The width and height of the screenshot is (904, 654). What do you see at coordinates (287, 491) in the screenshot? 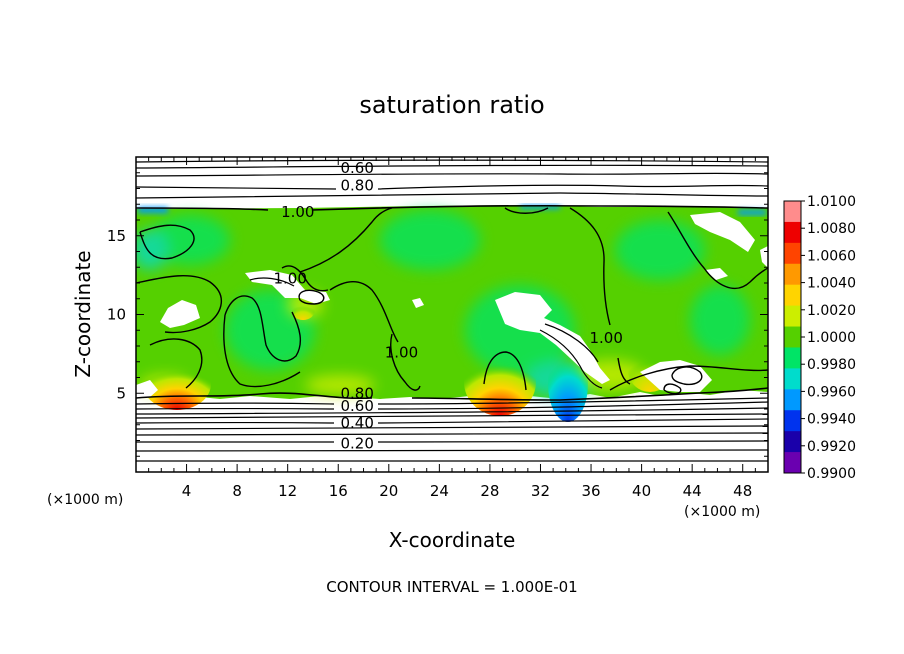
I see `x-tick-label: 12` at bounding box center [287, 491].